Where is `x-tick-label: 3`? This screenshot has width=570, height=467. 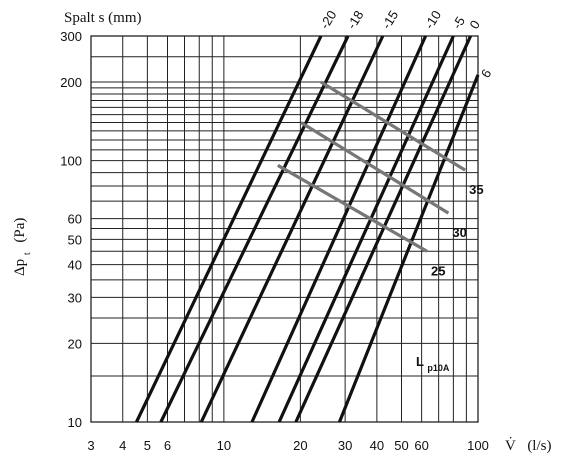 x-tick-label: 3 is located at coordinates (90, 445).